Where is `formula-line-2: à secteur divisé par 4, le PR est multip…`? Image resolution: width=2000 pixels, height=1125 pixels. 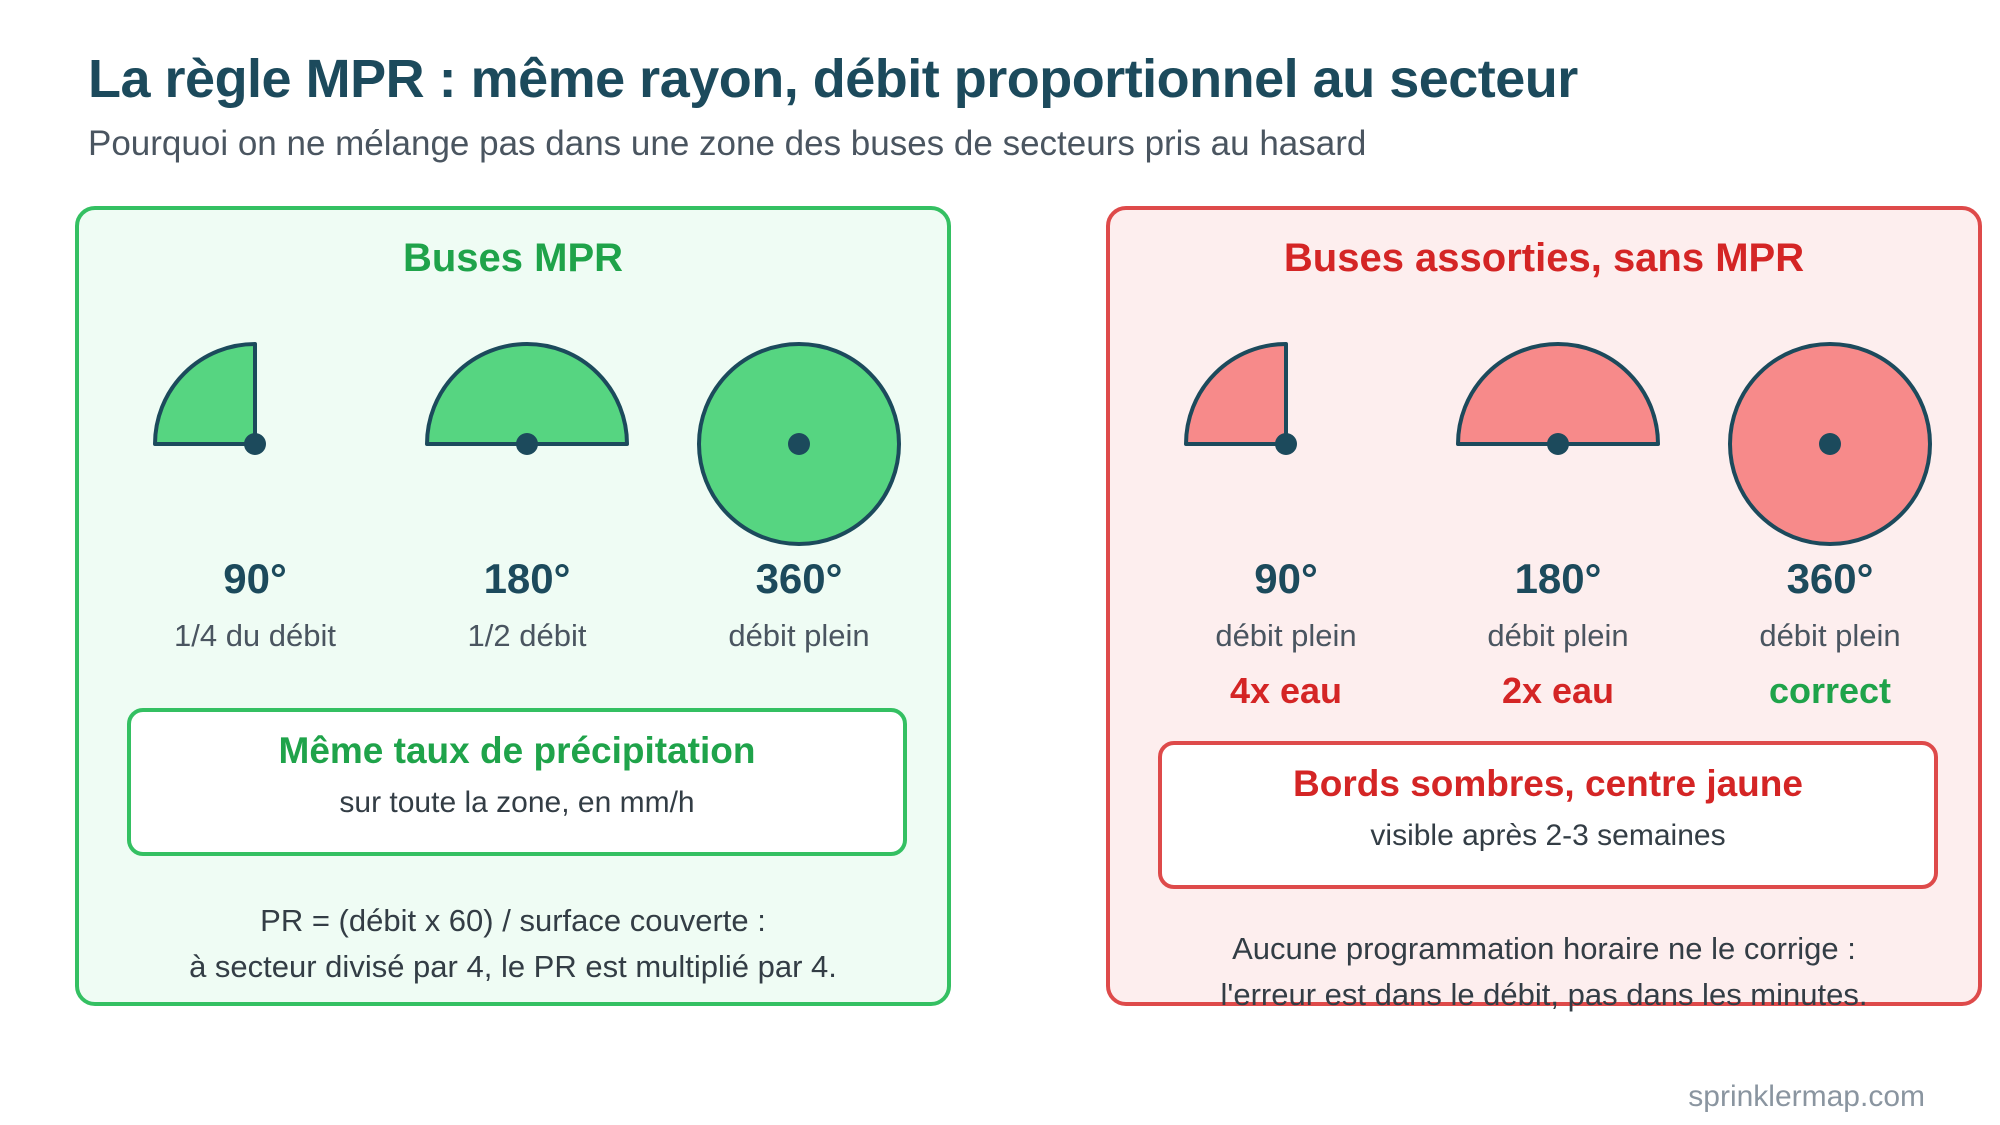
formula-line-2: à secteur divisé par 4, le PR est multip… is located at coordinates (513, 966).